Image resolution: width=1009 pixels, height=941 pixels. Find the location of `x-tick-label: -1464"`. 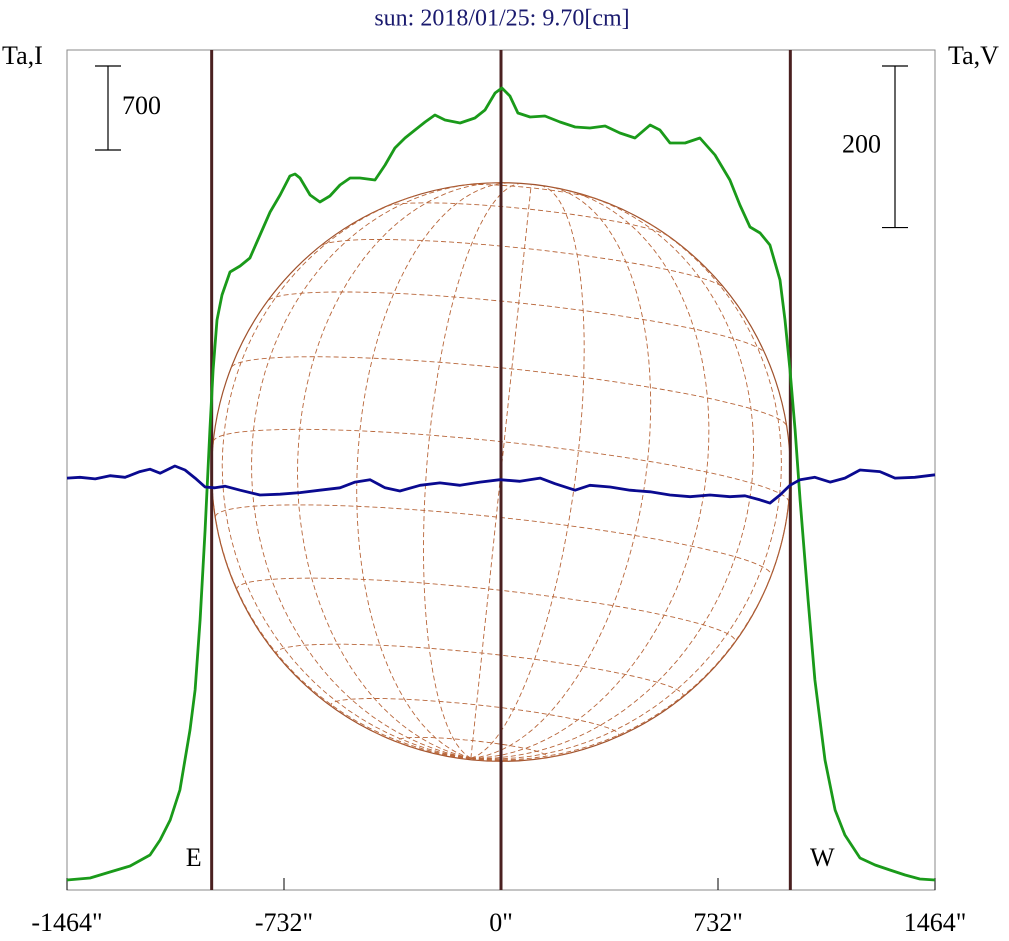

x-tick-label: -1464" is located at coordinates (66, 922).